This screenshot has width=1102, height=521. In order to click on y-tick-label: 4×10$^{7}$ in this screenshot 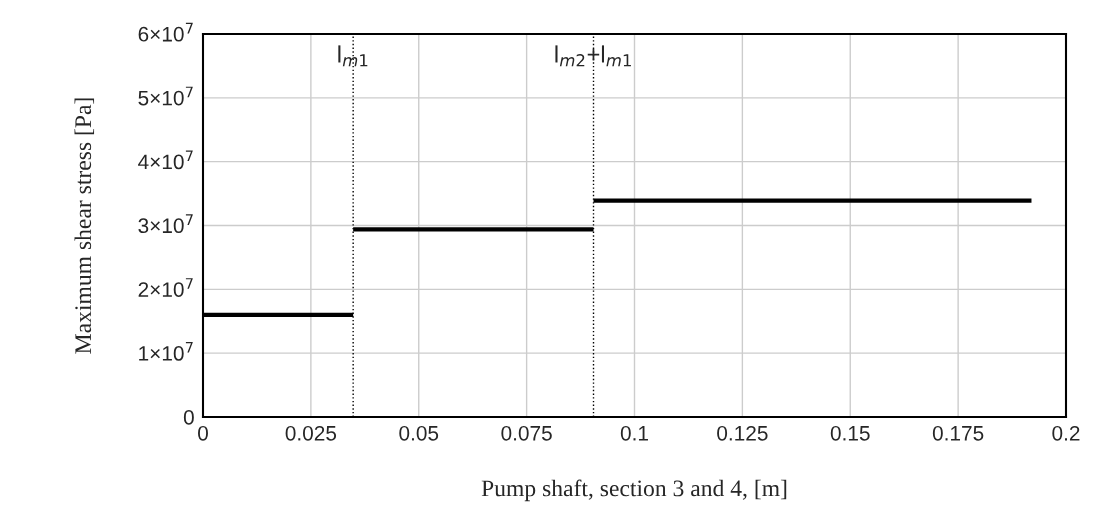, I will do `click(165, 160)`.